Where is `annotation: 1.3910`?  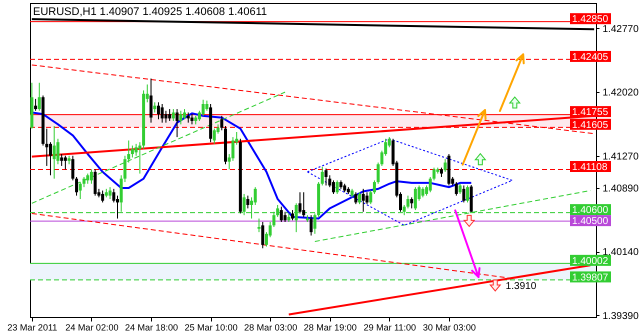
annotation: 1.3910 is located at coordinates (521, 286).